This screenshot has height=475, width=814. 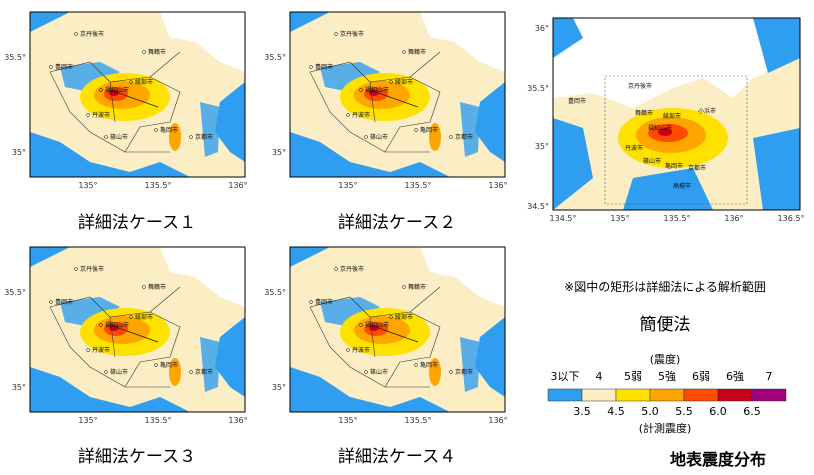 What do you see at coordinates (633, 376) in the screenshot?
I see `legend-class-label: 5弱` at bounding box center [633, 376].